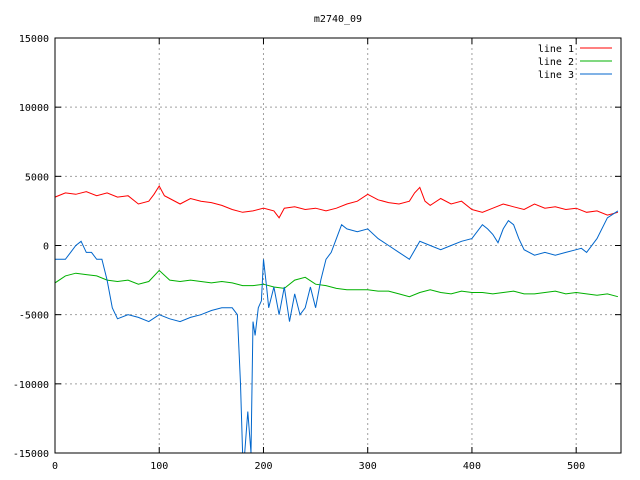 The image size is (640, 480). I want to click on y-tick-label: -15000, so click(31, 454).